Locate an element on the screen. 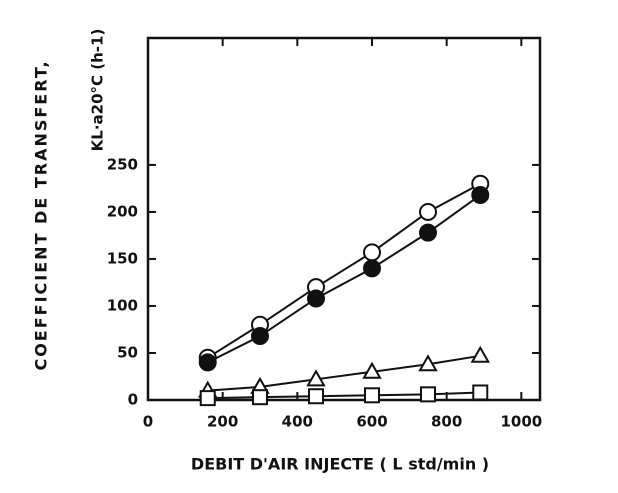 This screenshot has height=493, width=618. x-axis-label: DEBIT D'AIR INJECTE ( L std/min ) is located at coordinates (340, 464).